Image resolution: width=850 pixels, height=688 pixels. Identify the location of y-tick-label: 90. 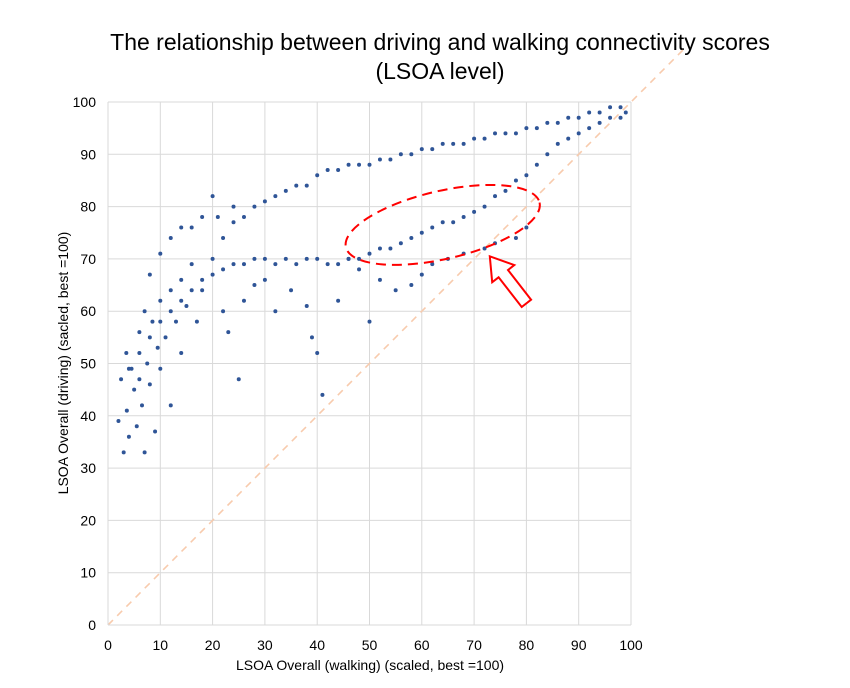
(88, 154).